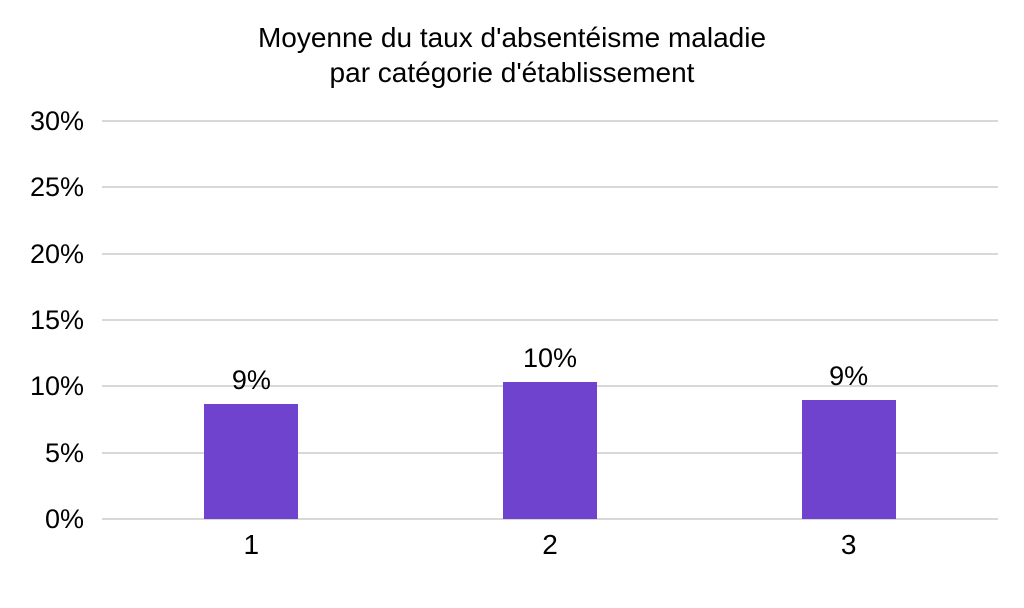 The image size is (1024, 608). Describe the element at coordinates (64, 519) in the screenshot. I see `y-tick-label-0pct: 0%` at that location.